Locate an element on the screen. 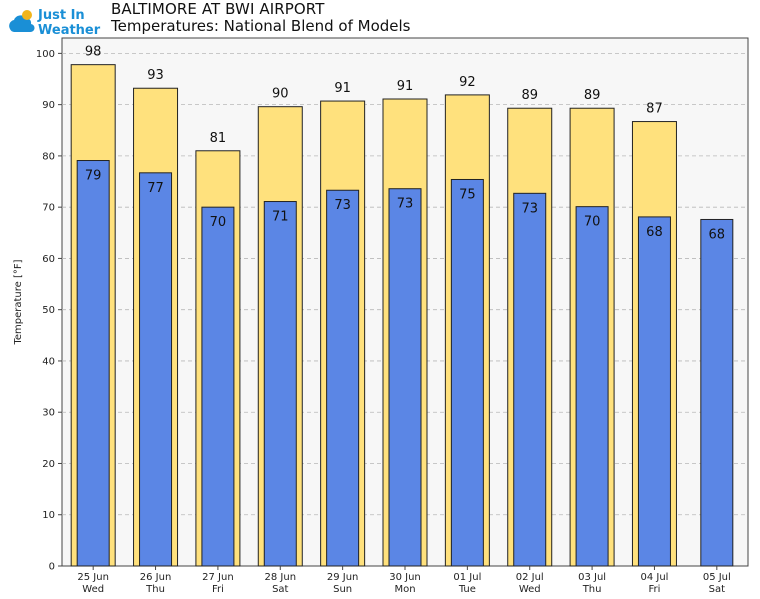 Image resolution: width=760 pixels, height=599 pixels. x-tick-date: 05 Jul is located at coordinates (717, 577).